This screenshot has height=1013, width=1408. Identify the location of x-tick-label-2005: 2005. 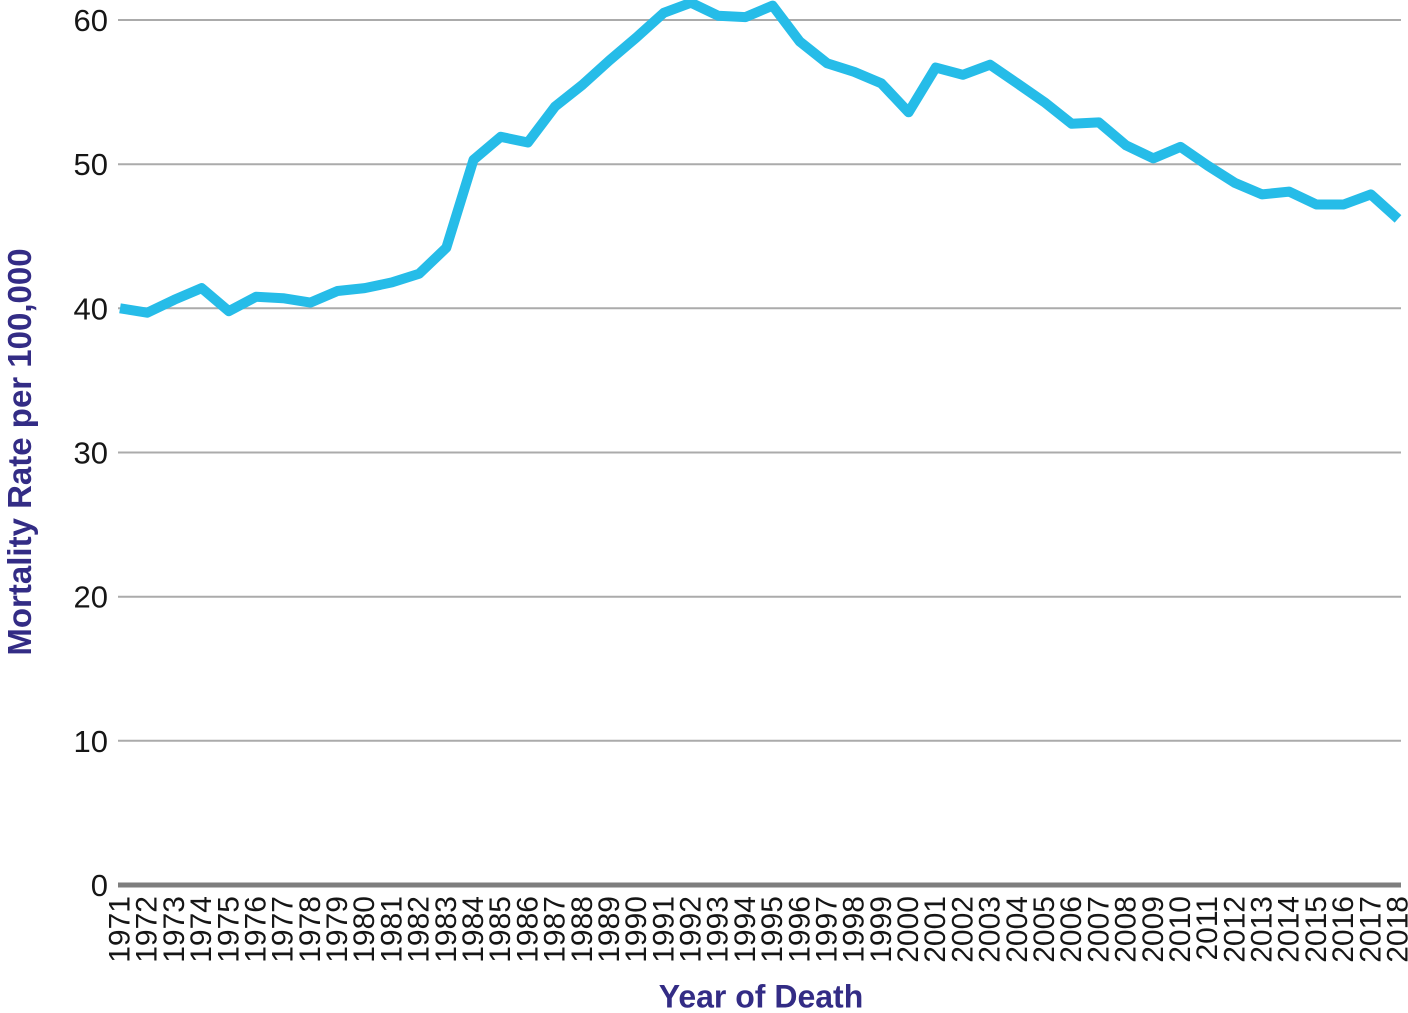
(1044, 929).